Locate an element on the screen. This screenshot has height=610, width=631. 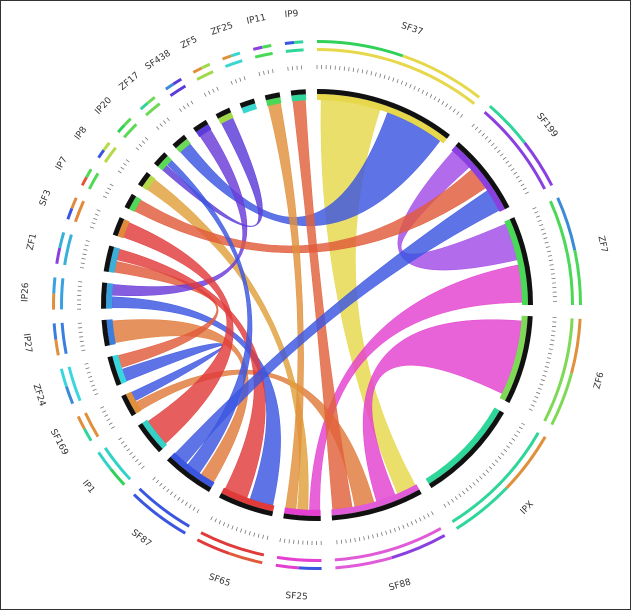
node-rim-zf1 is located at coordinates (109, 258).